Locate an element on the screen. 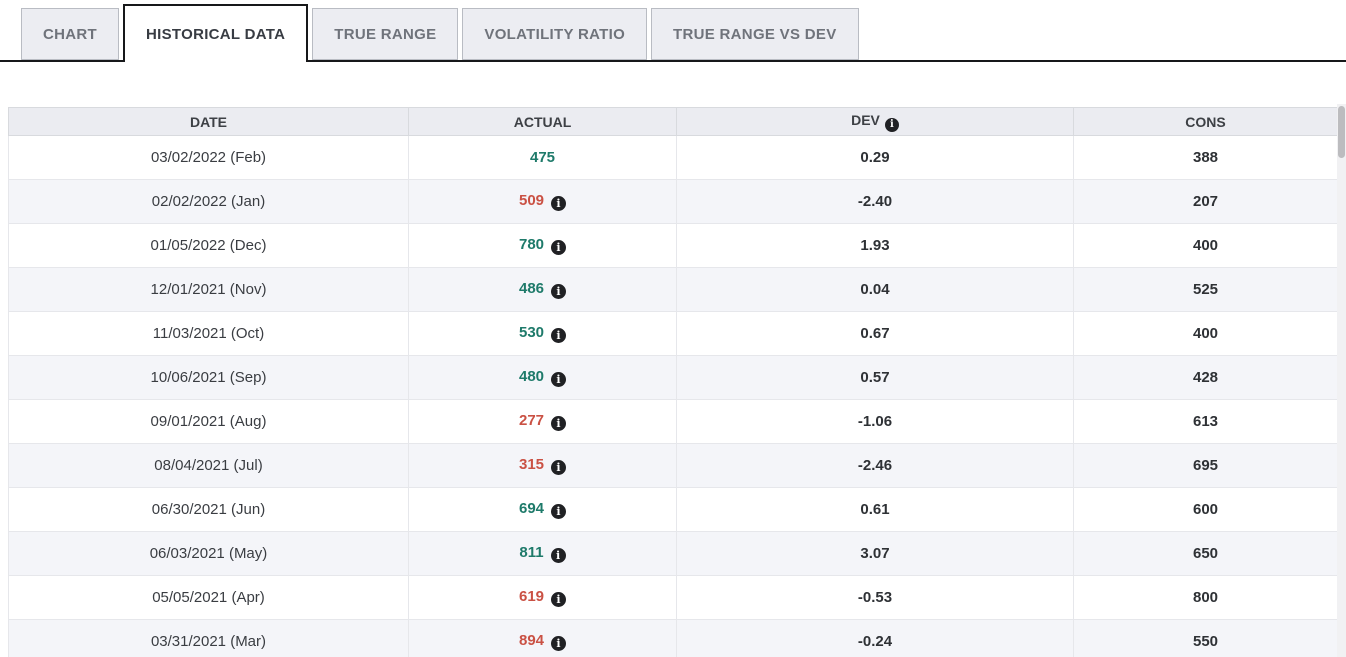 Image resolution: width=1346 pixels, height=657 pixels. actual-value: 315 is located at coordinates (531, 464).